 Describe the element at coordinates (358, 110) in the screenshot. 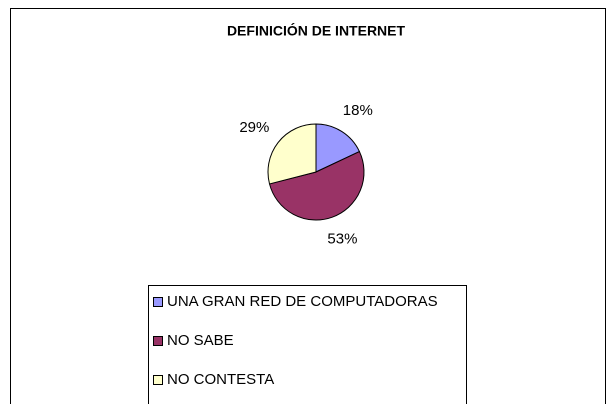

I see `data-label: 18%` at that location.